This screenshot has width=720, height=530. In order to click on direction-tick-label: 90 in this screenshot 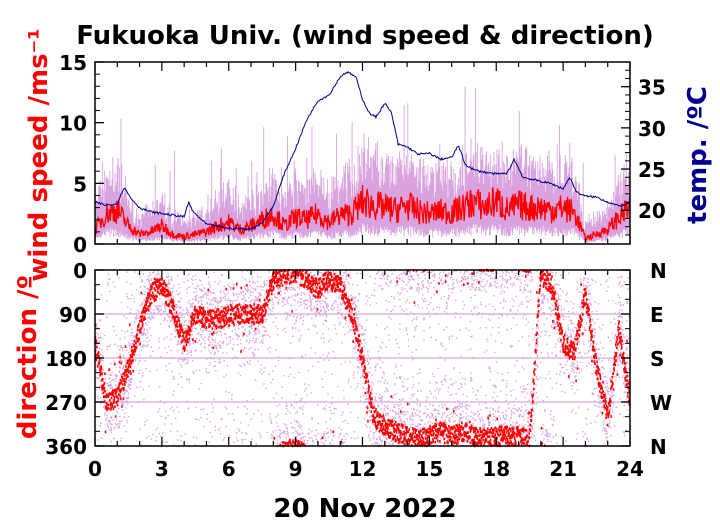, I will do `click(73, 315)`.